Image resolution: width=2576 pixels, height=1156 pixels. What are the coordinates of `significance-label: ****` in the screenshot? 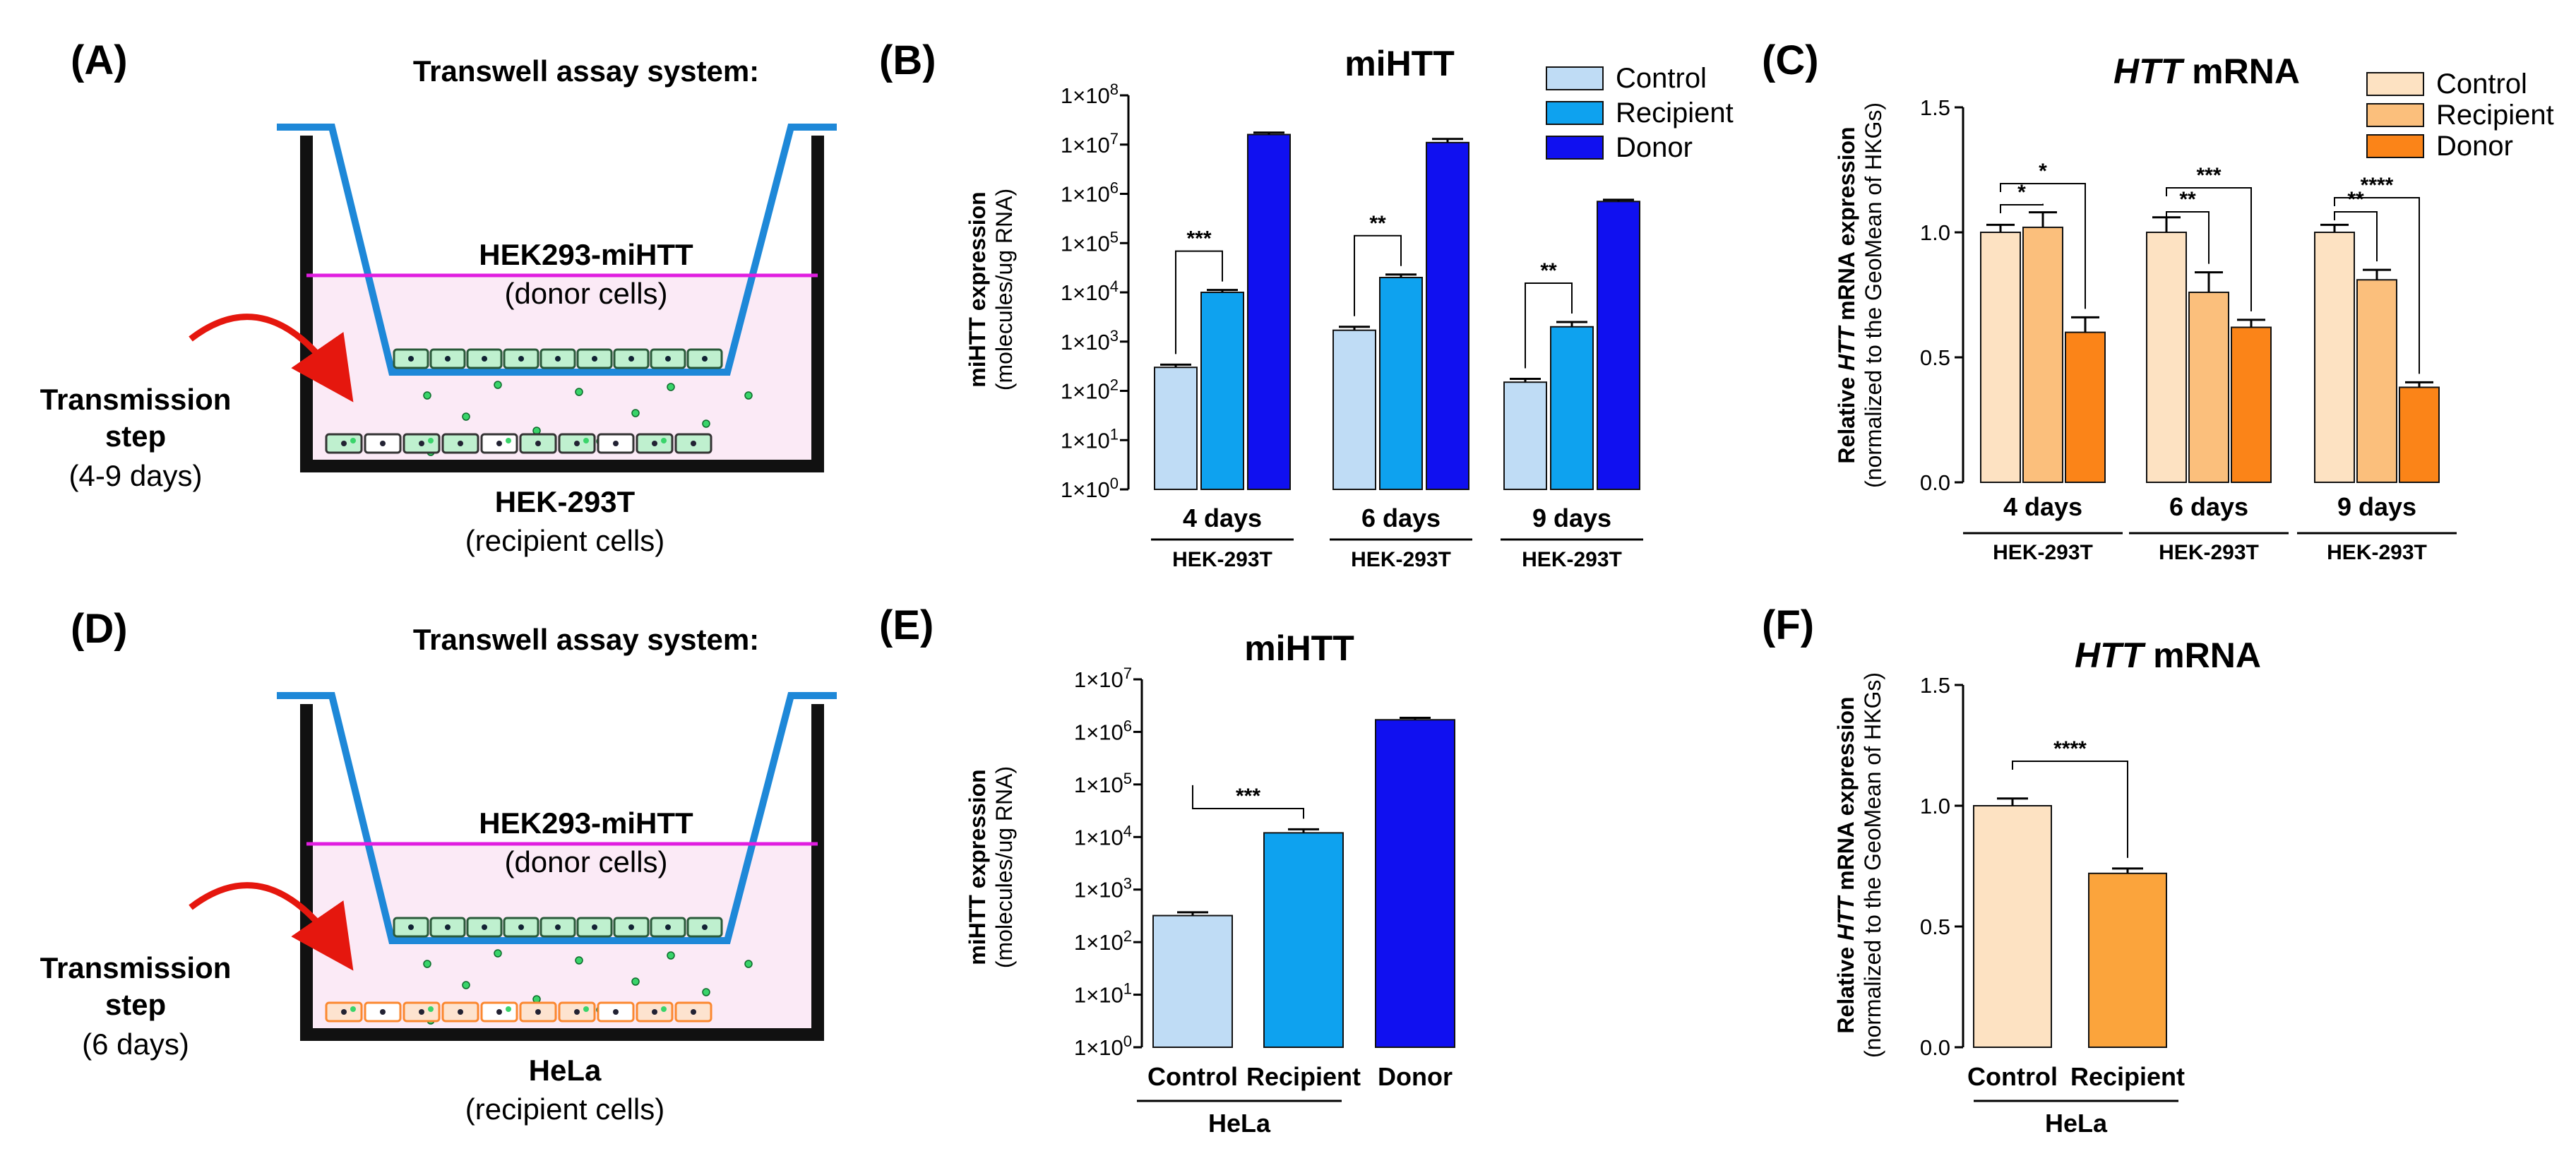 It's located at (2377, 186).